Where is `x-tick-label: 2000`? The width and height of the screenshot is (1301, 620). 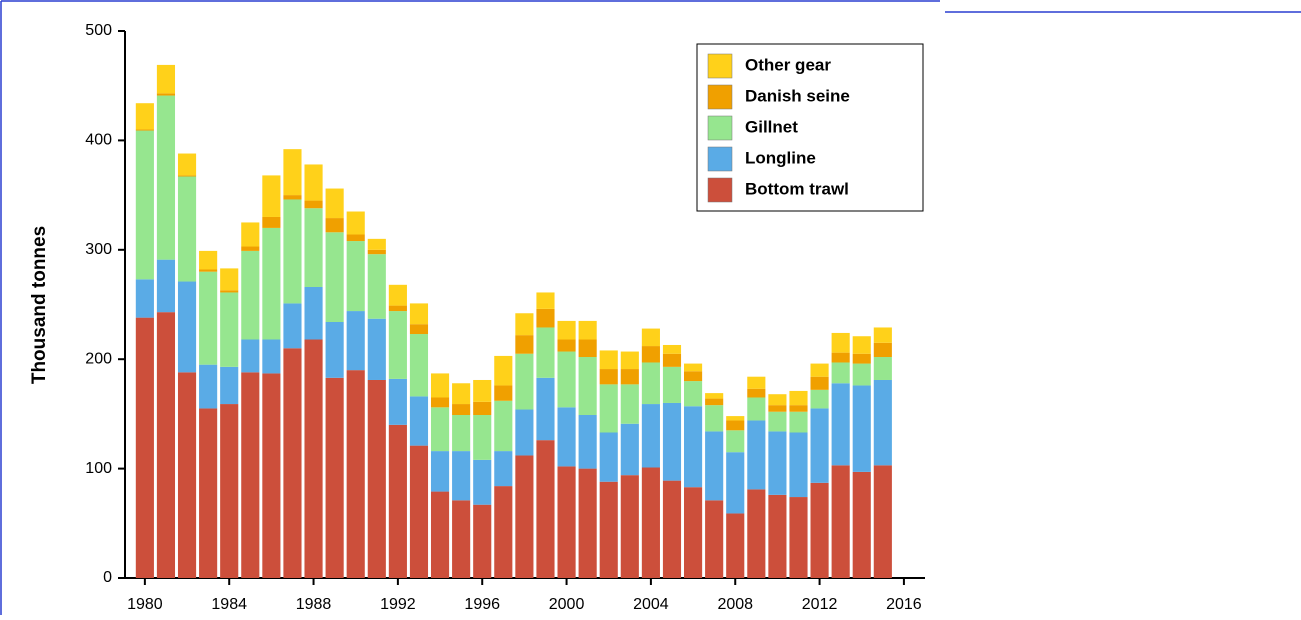 x-tick-label: 2000 is located at coordinates (567, 604).